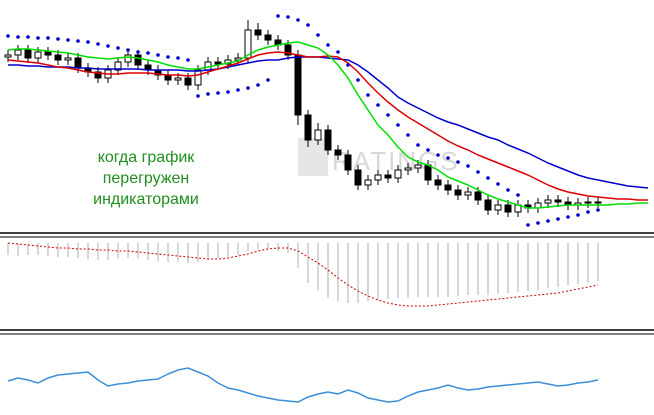  I want to click on signal-line, so click(303, 274).